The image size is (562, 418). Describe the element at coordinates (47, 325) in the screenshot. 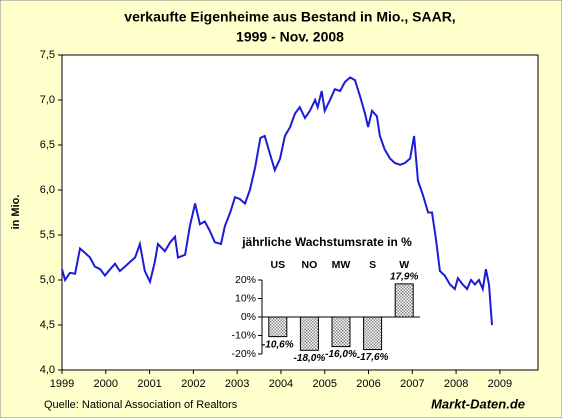

I see `y-tick-label: 4,5` at that location.